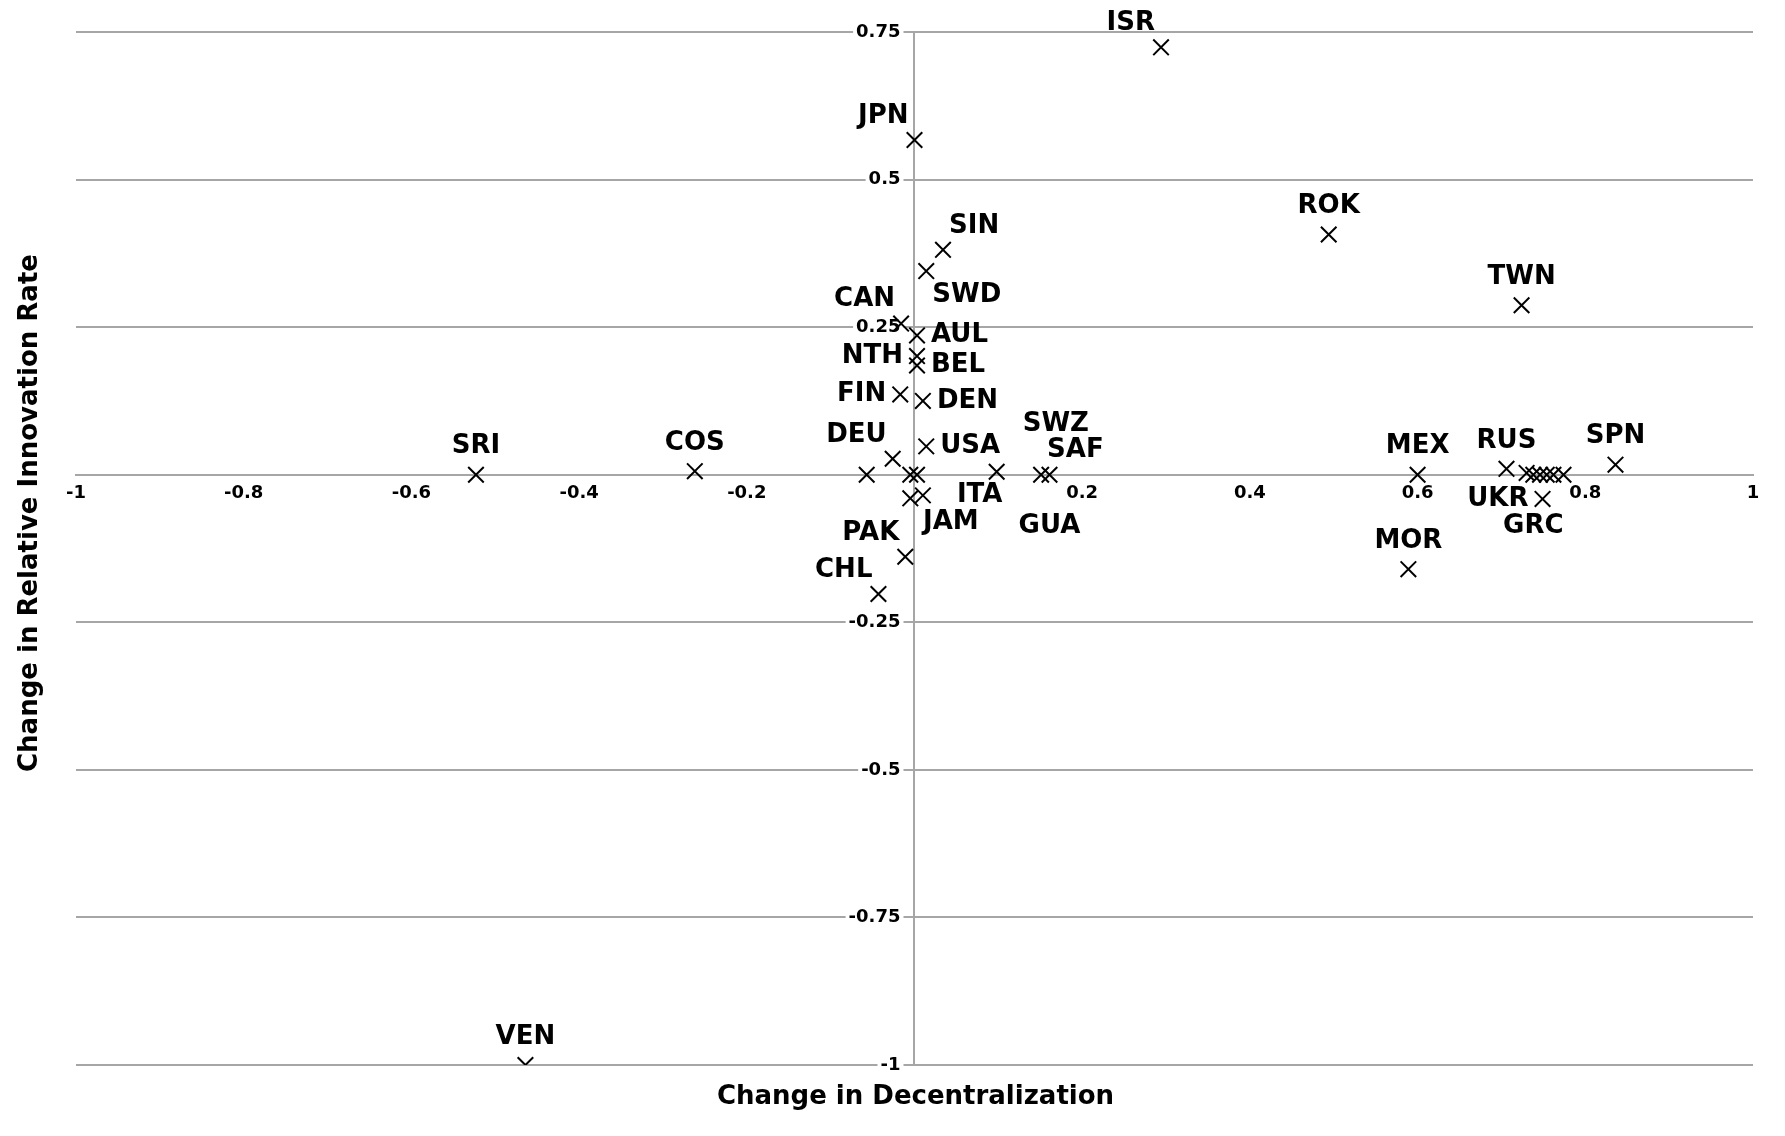 This screenshot has width=1785, height=1136. What do you see at coordinates (476, 444) in the screenshot?
I see `annotation: SRI` at bounding box center [476, 444].